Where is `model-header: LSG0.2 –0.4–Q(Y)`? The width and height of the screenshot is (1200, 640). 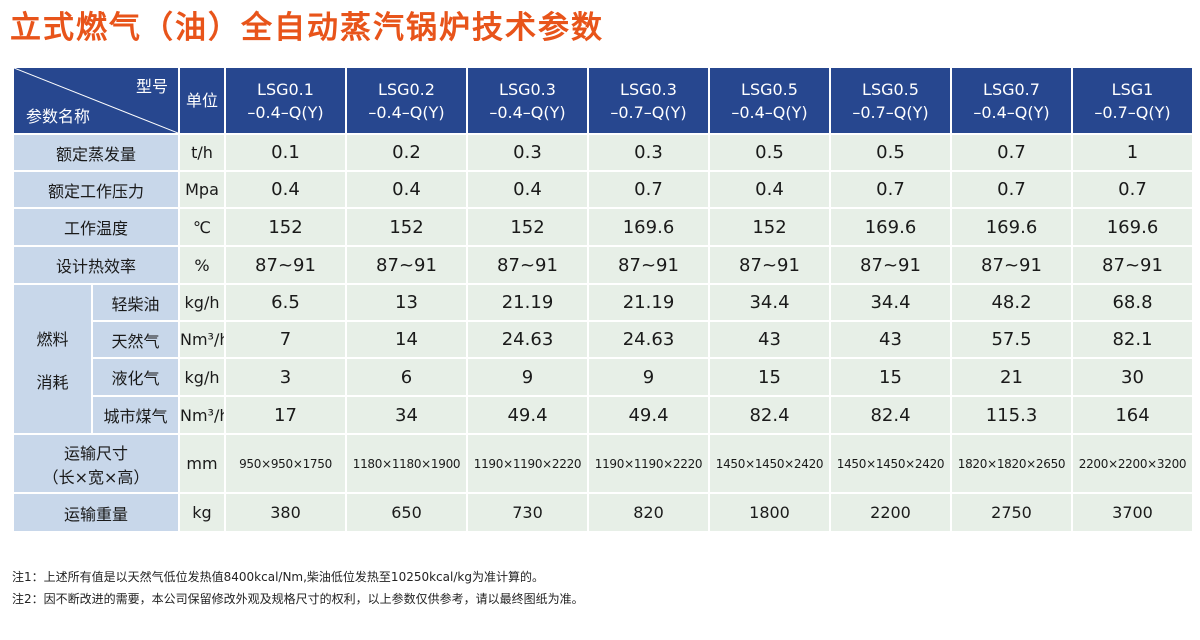 model-header: LSG0.2 –0.4–Q(Y) is located at coordinates (406, 100).